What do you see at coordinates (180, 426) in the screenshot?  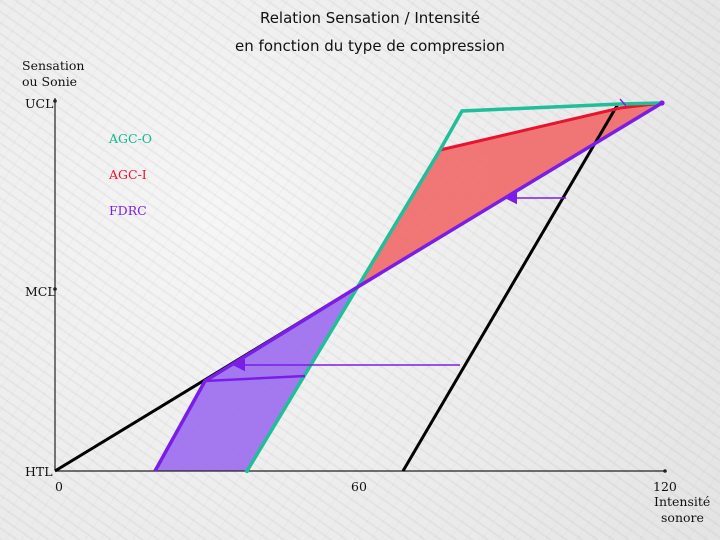 I see `fdrc-left-boundary` at bounding box center [180, 426].